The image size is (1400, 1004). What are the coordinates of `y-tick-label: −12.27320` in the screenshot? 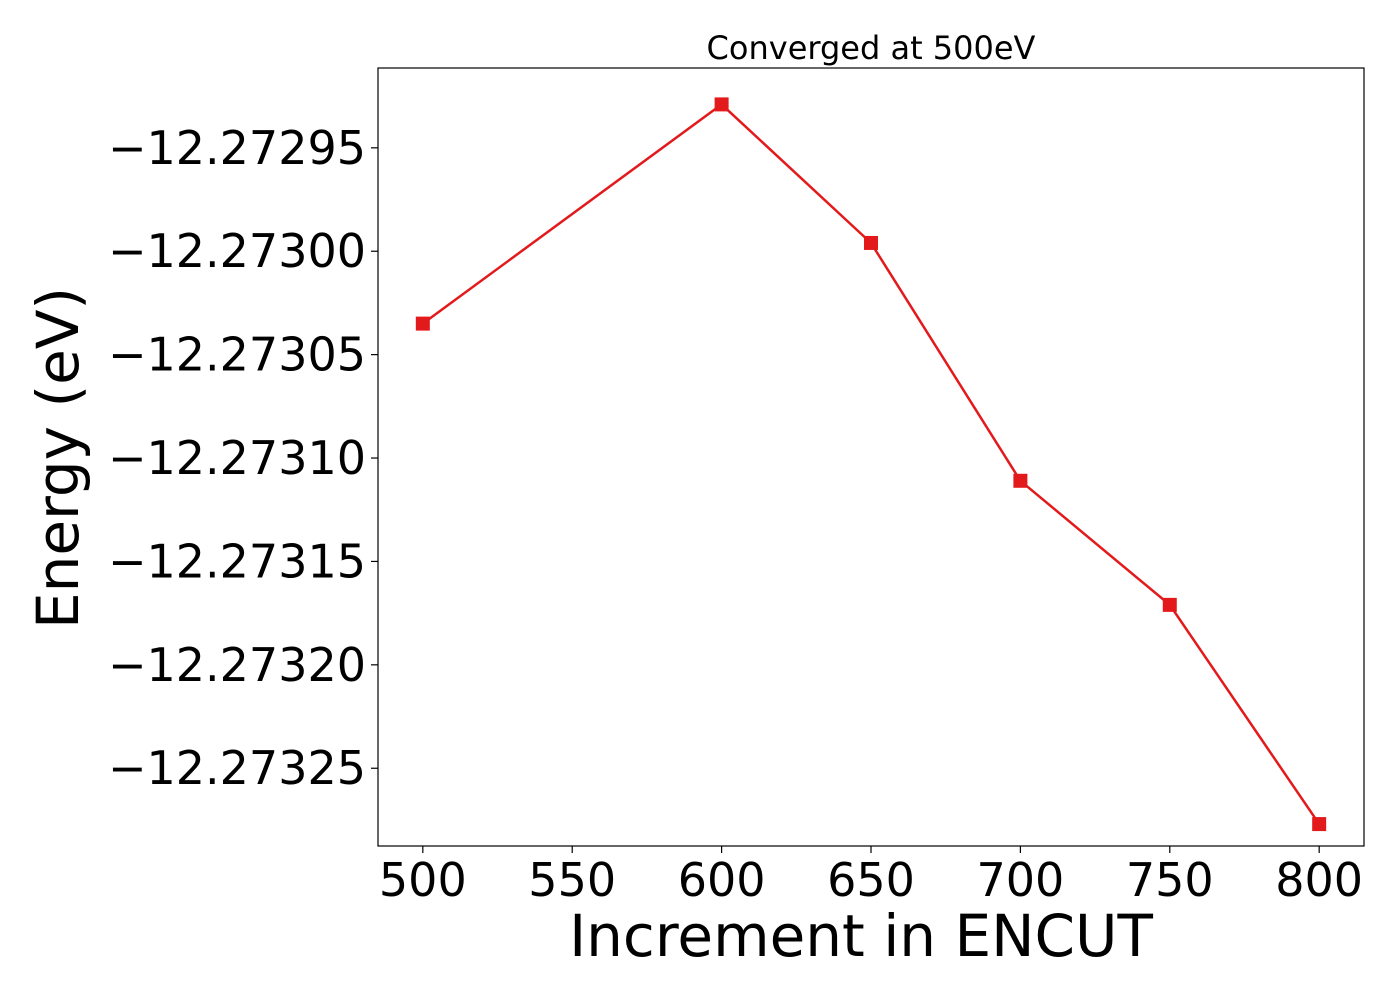 It's located at (237, 665).